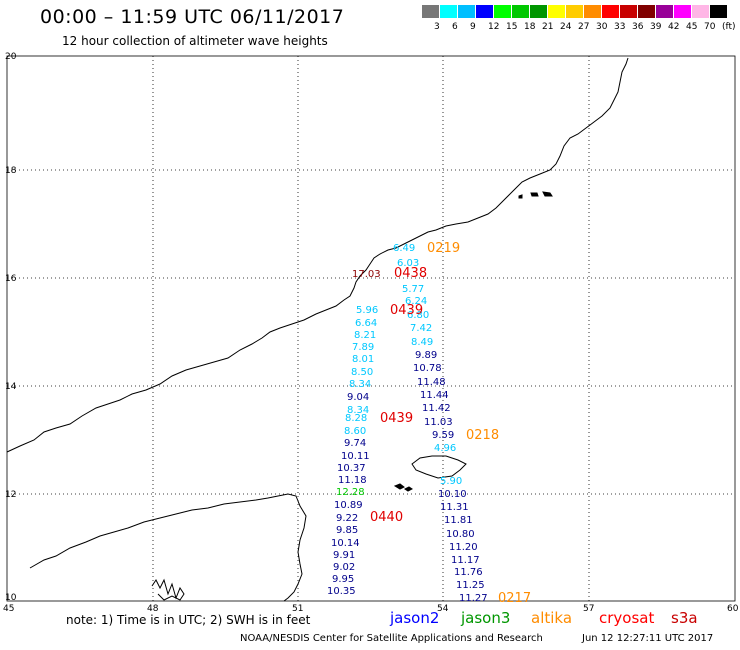 Image resolution: width=740 pixels, height=650 pixels. Describe the element at coordinates (153, 609) in the screenshot. I see `x-tick-label: 48` at that location.